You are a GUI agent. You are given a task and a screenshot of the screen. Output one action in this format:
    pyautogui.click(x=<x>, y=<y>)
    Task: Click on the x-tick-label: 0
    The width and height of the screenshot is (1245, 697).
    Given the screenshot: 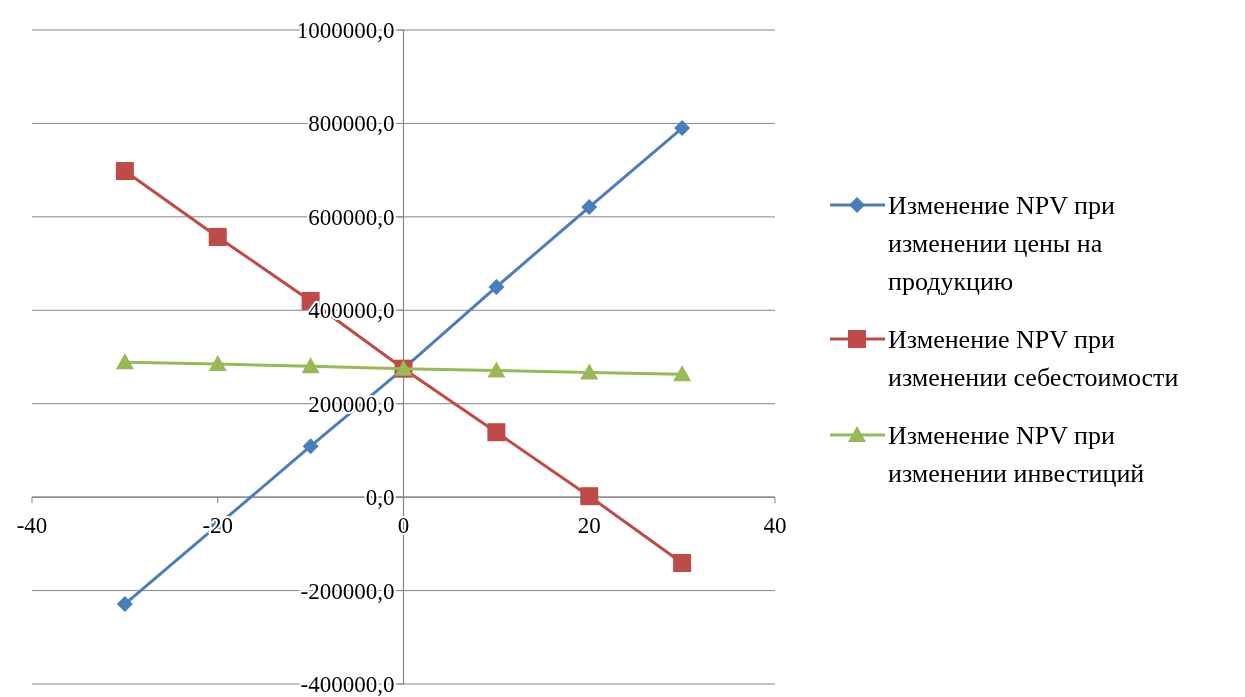 What is the action you would take?
    pyautogui.click(x=403, y=526)
    